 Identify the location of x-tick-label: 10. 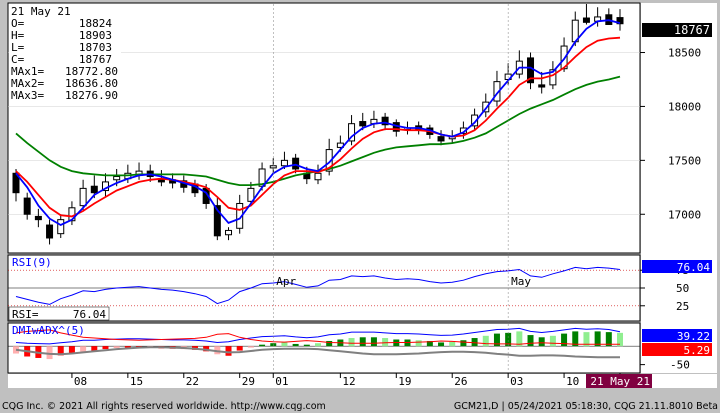
(572, 381).